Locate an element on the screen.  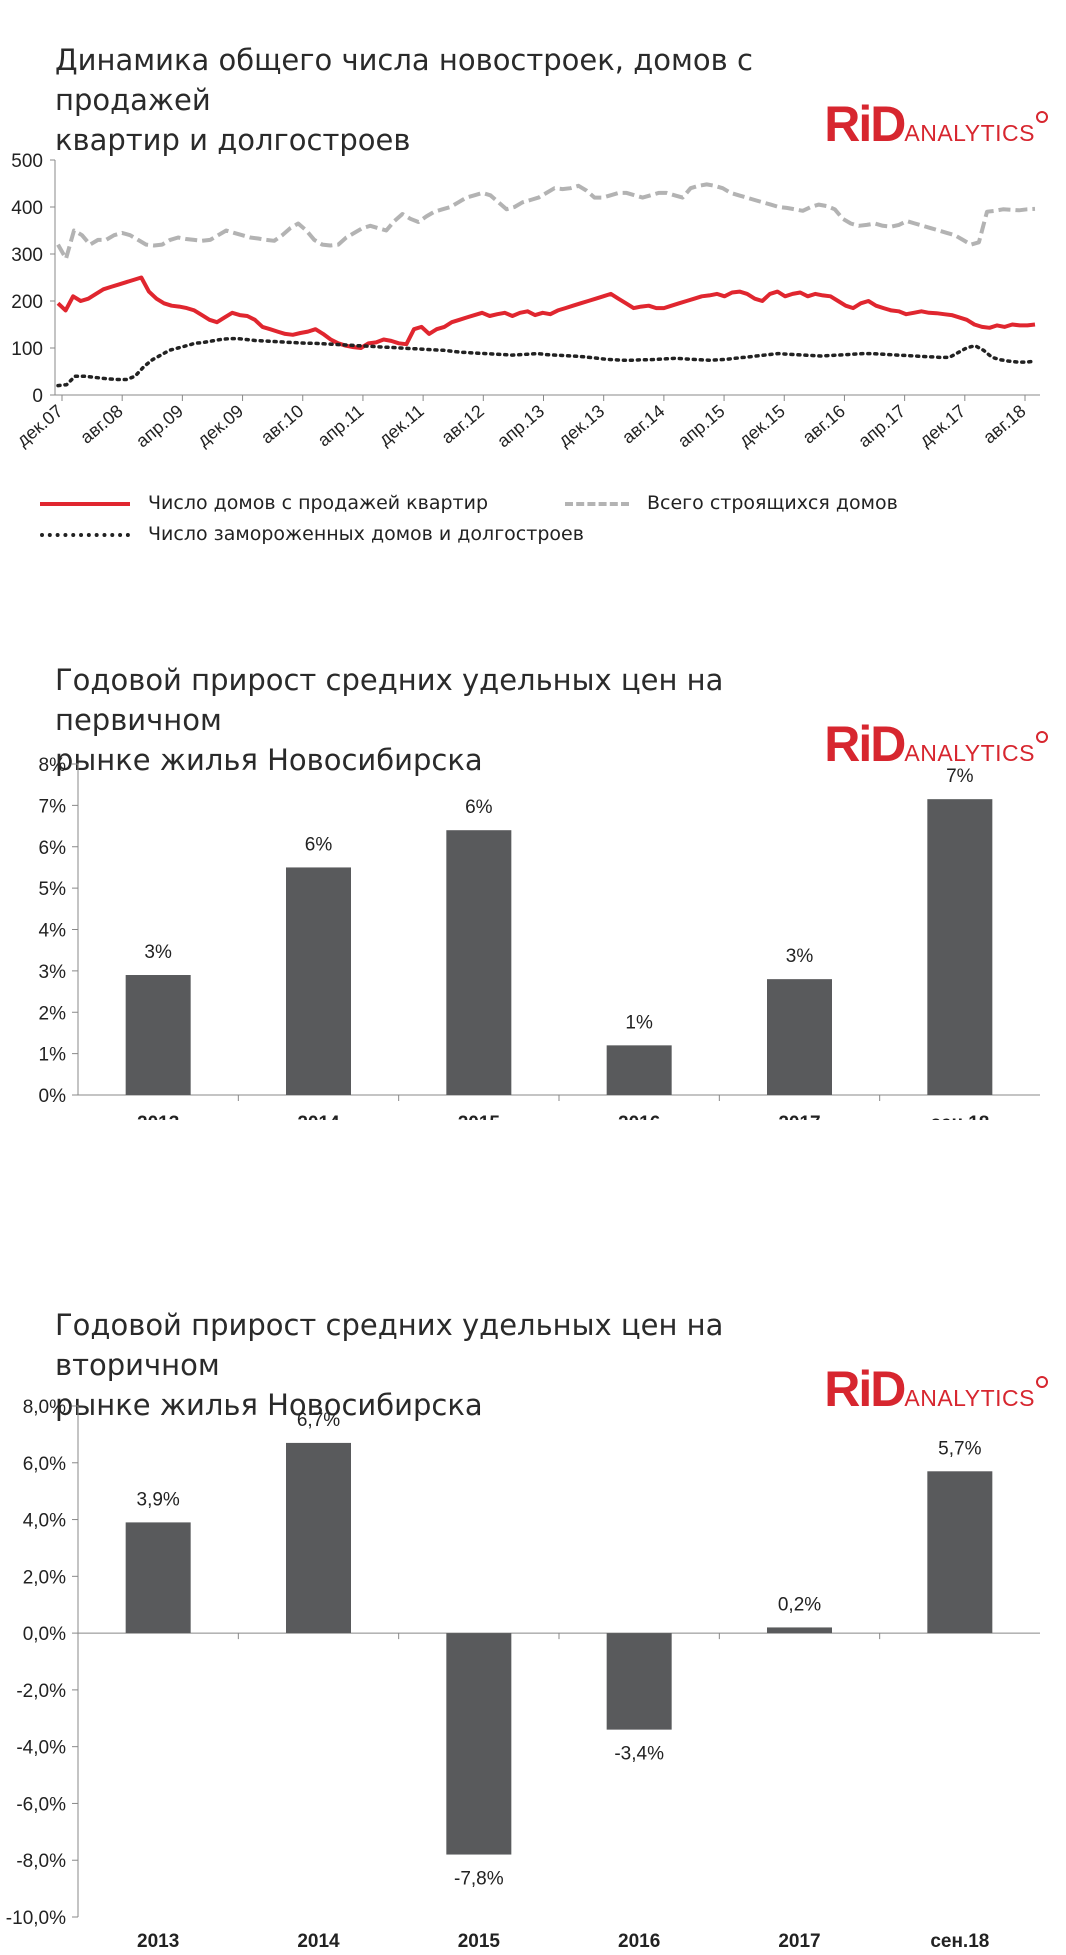
y-tick-label: 4,0% is located at coordinates (44, 1521).